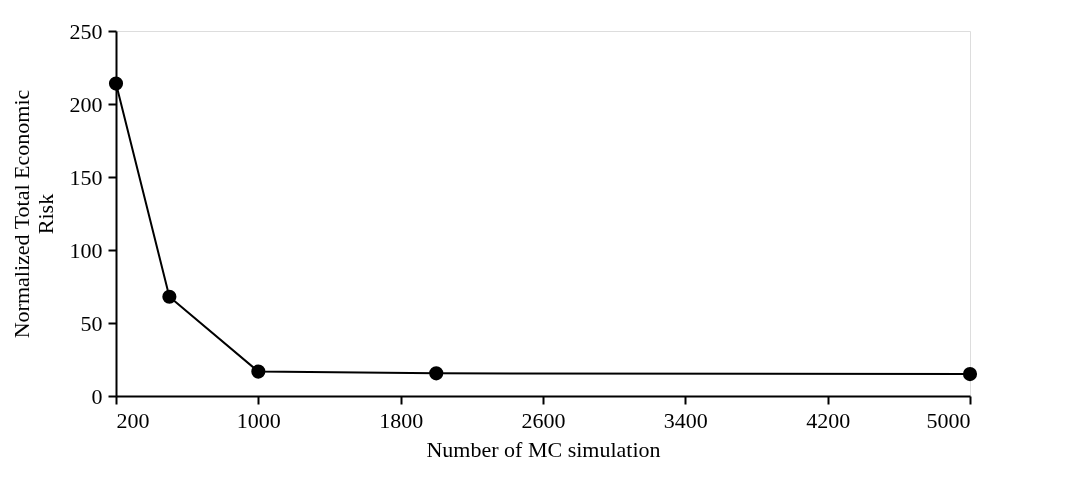 This screenshot has height=487, width=1085. Describe the element at coordinates (86, 250) in the screenshot. I see `y-tick-label: 100` at that location.